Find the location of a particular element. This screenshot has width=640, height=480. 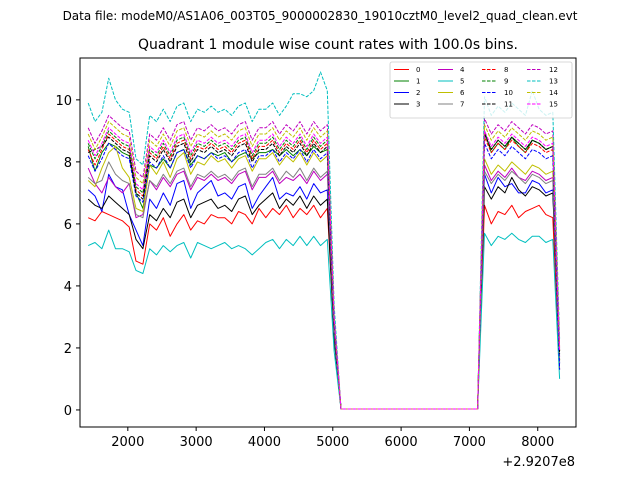

x-tick-label: 4000 is located at coordinates (264, 442).